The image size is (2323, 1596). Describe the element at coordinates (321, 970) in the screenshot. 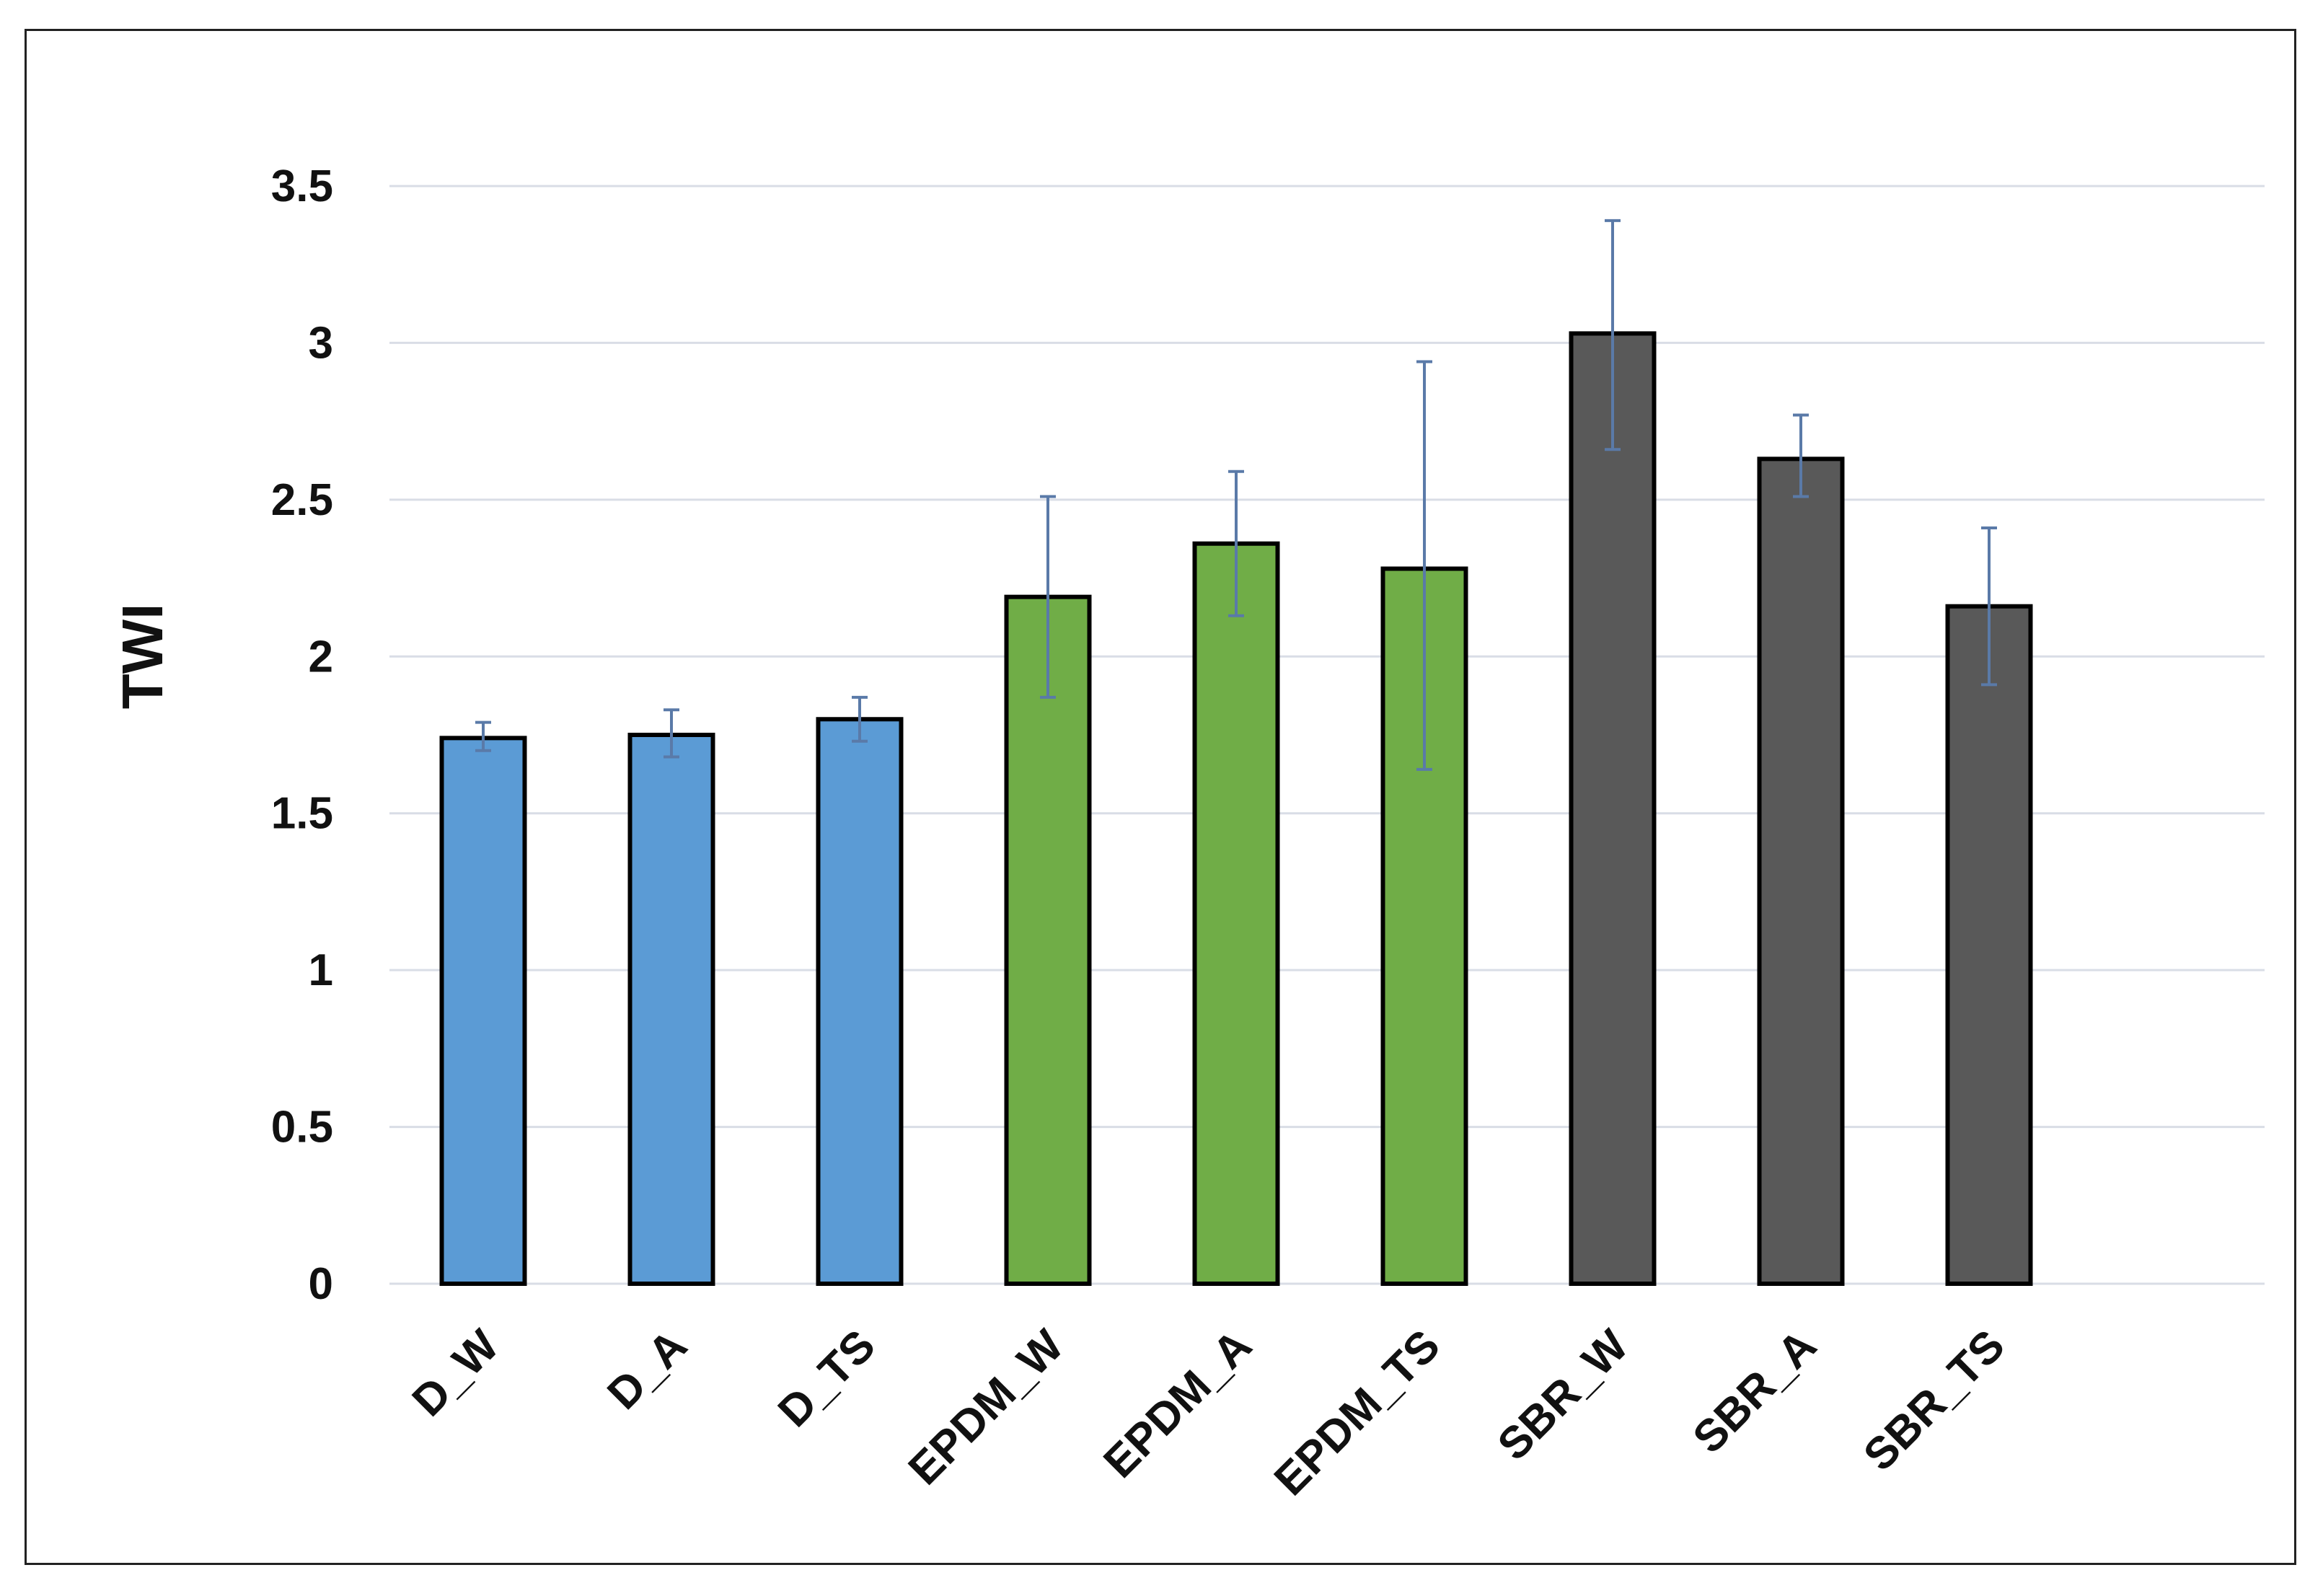

I see `y-tick-label: 1` at that location.